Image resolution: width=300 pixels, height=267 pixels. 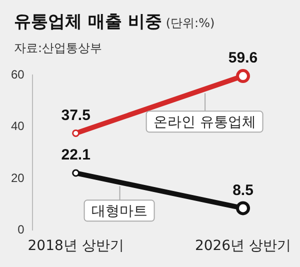 What do you see at coordinates (243, 190) in the screenshot?
I see `data-label: 8.5` at bounding box center [243, 190].